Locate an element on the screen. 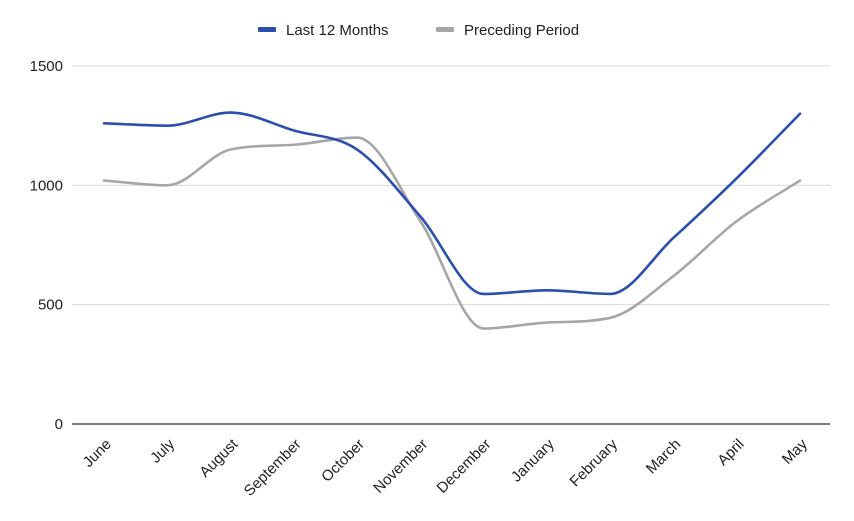 This screenshot has height=521, width=854. legend-item-last-12-months: Last 12 Months is located at coordinates (323, 30).